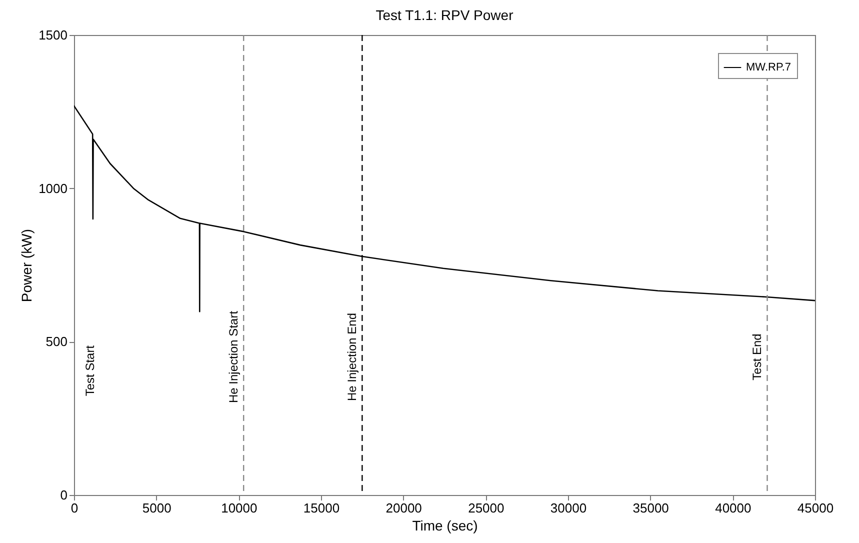 The height and width of the screenshot is (543, 859). Describe the element at coordinates (64, 495) in the screenshot. I see `y-tick-label: 0` at that location.